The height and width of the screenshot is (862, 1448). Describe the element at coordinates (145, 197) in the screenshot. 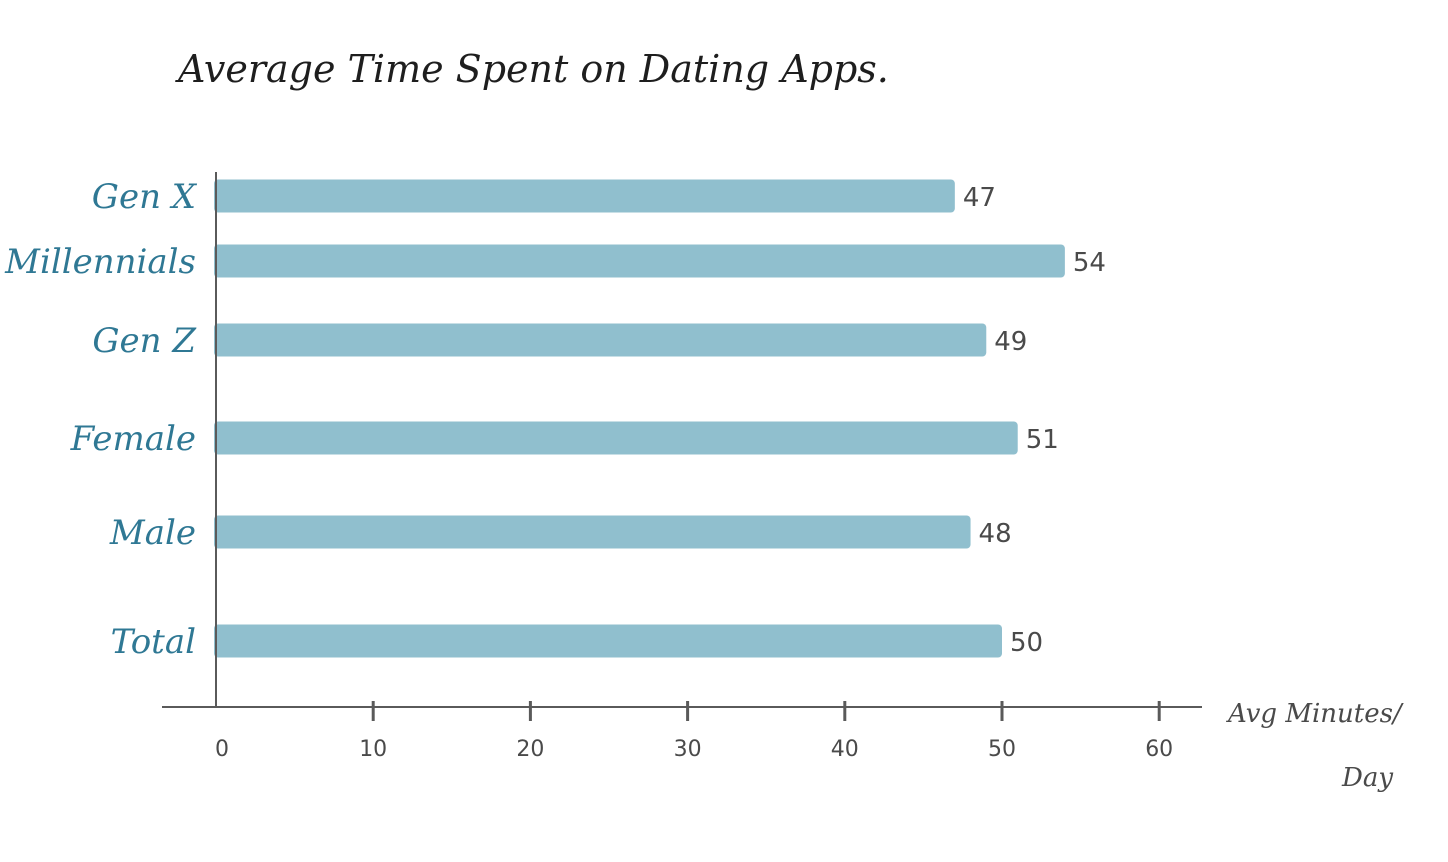

I see `category-label-gen-x: Gen X` at that location.